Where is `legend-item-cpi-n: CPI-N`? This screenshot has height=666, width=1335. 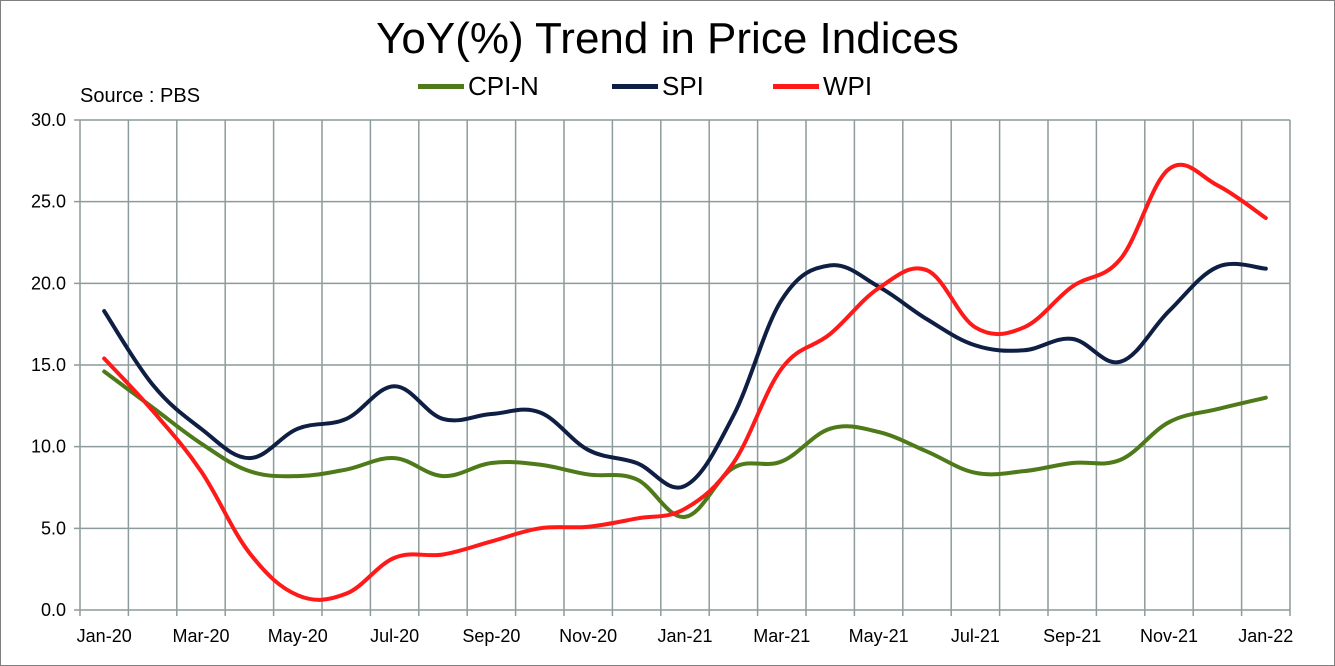 legend-item-cpi-n: CPI-N is located at coordinates (478, 86).